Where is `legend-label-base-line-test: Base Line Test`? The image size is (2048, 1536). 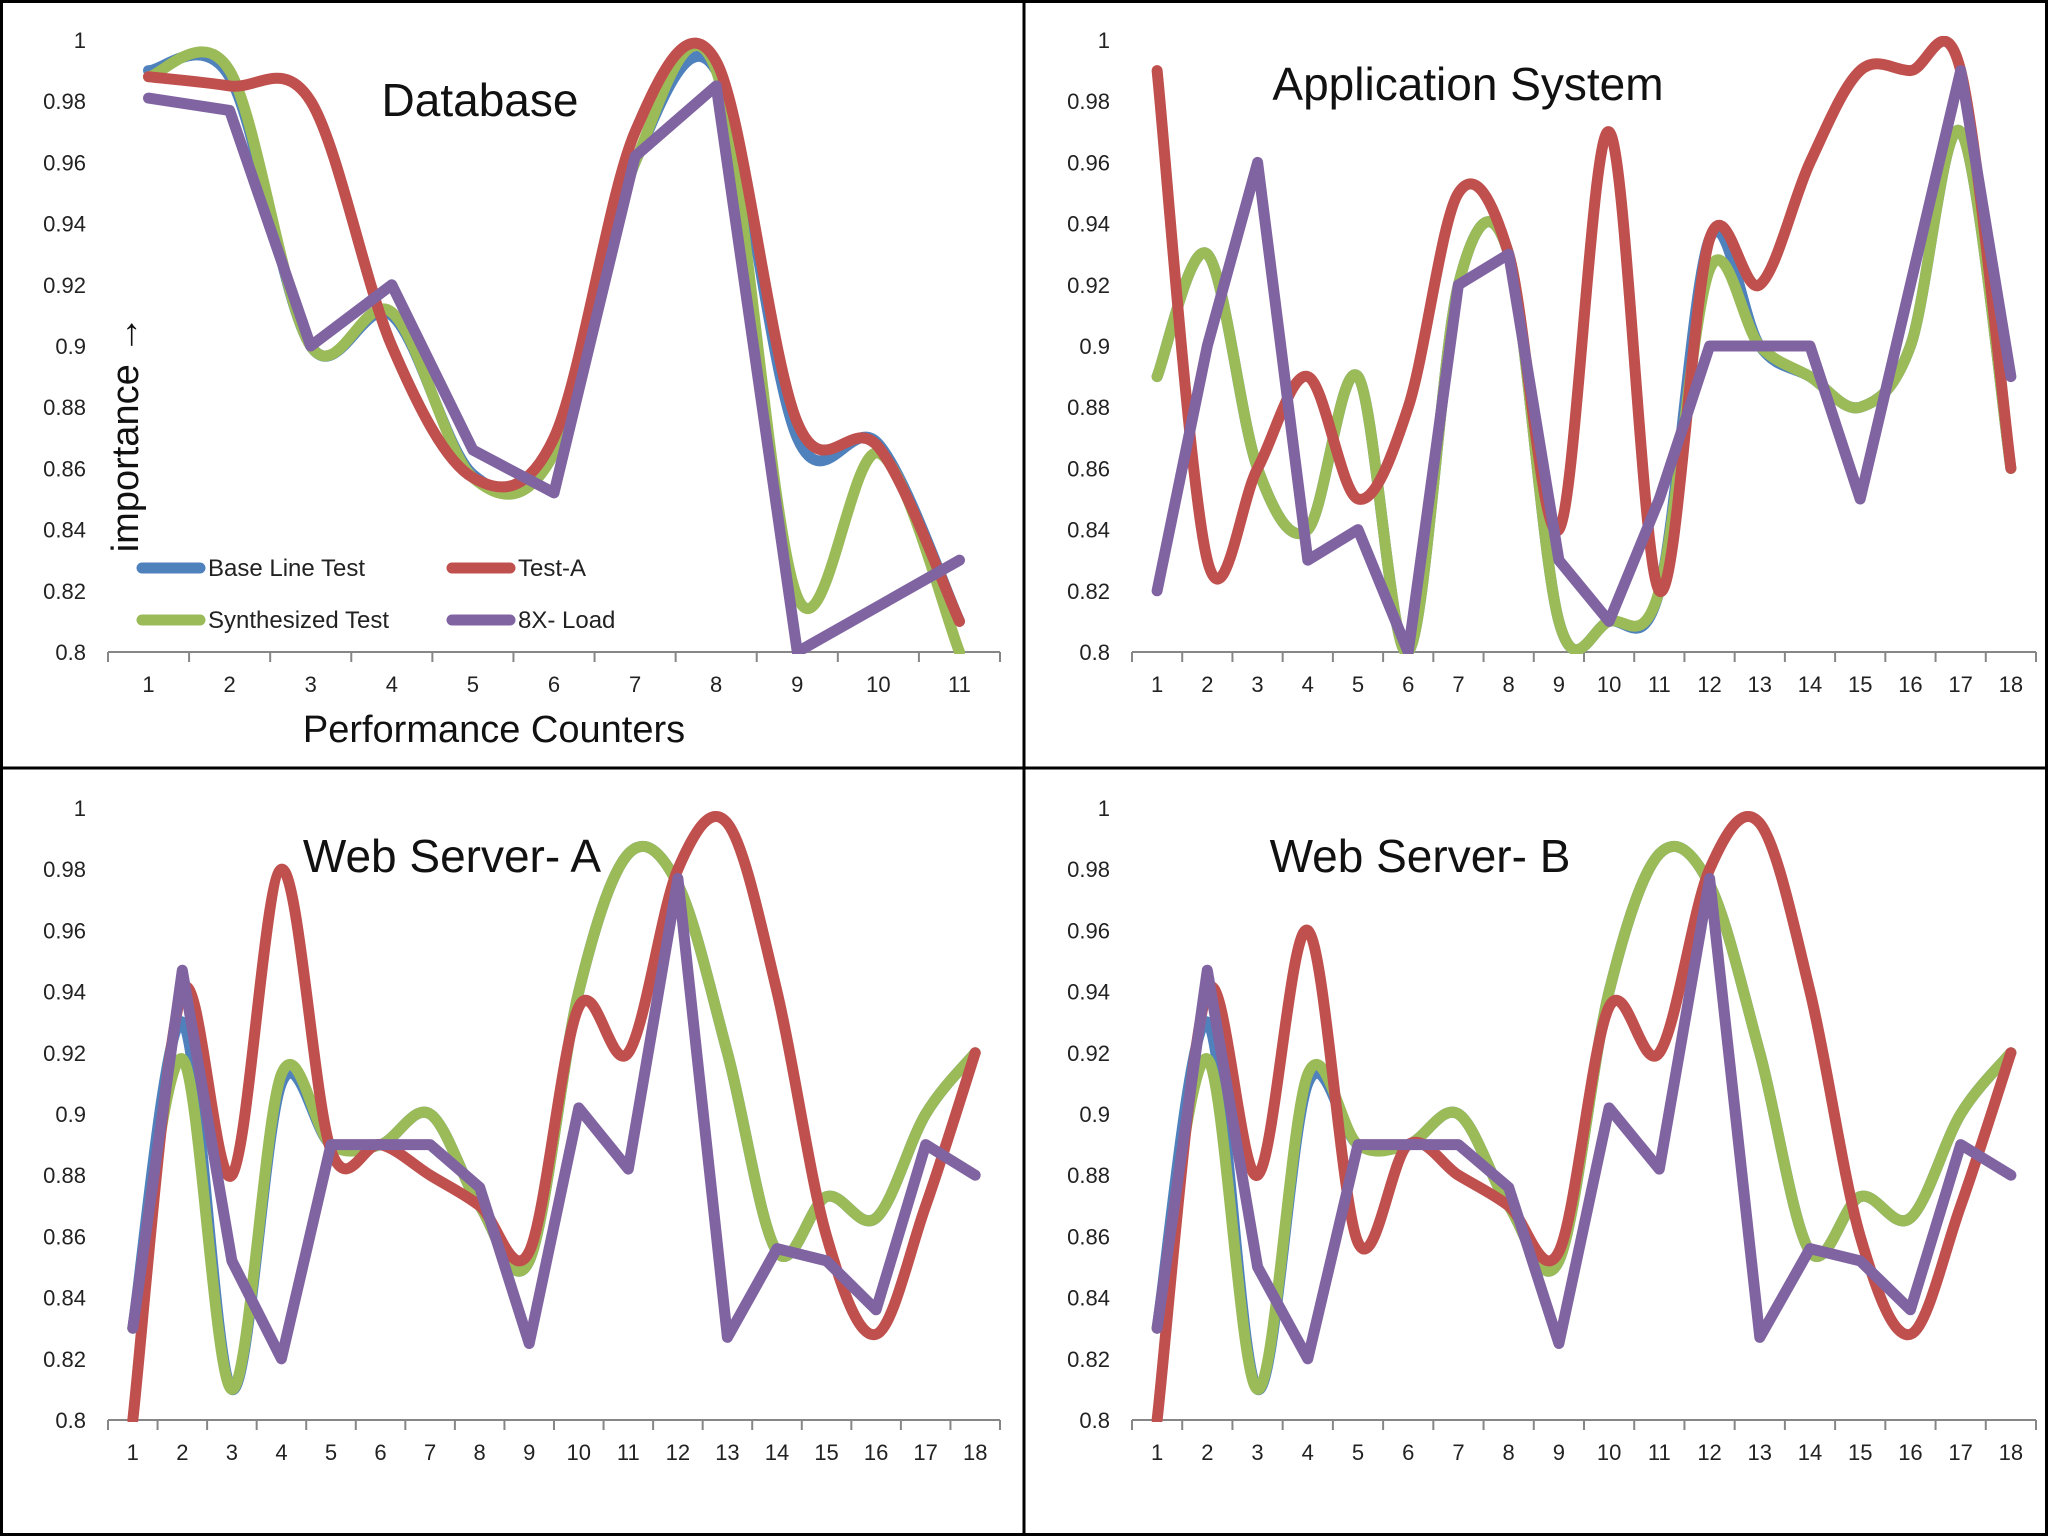 legend-label-base-line-test: Base Line Test is located at coordinates (286, 568).